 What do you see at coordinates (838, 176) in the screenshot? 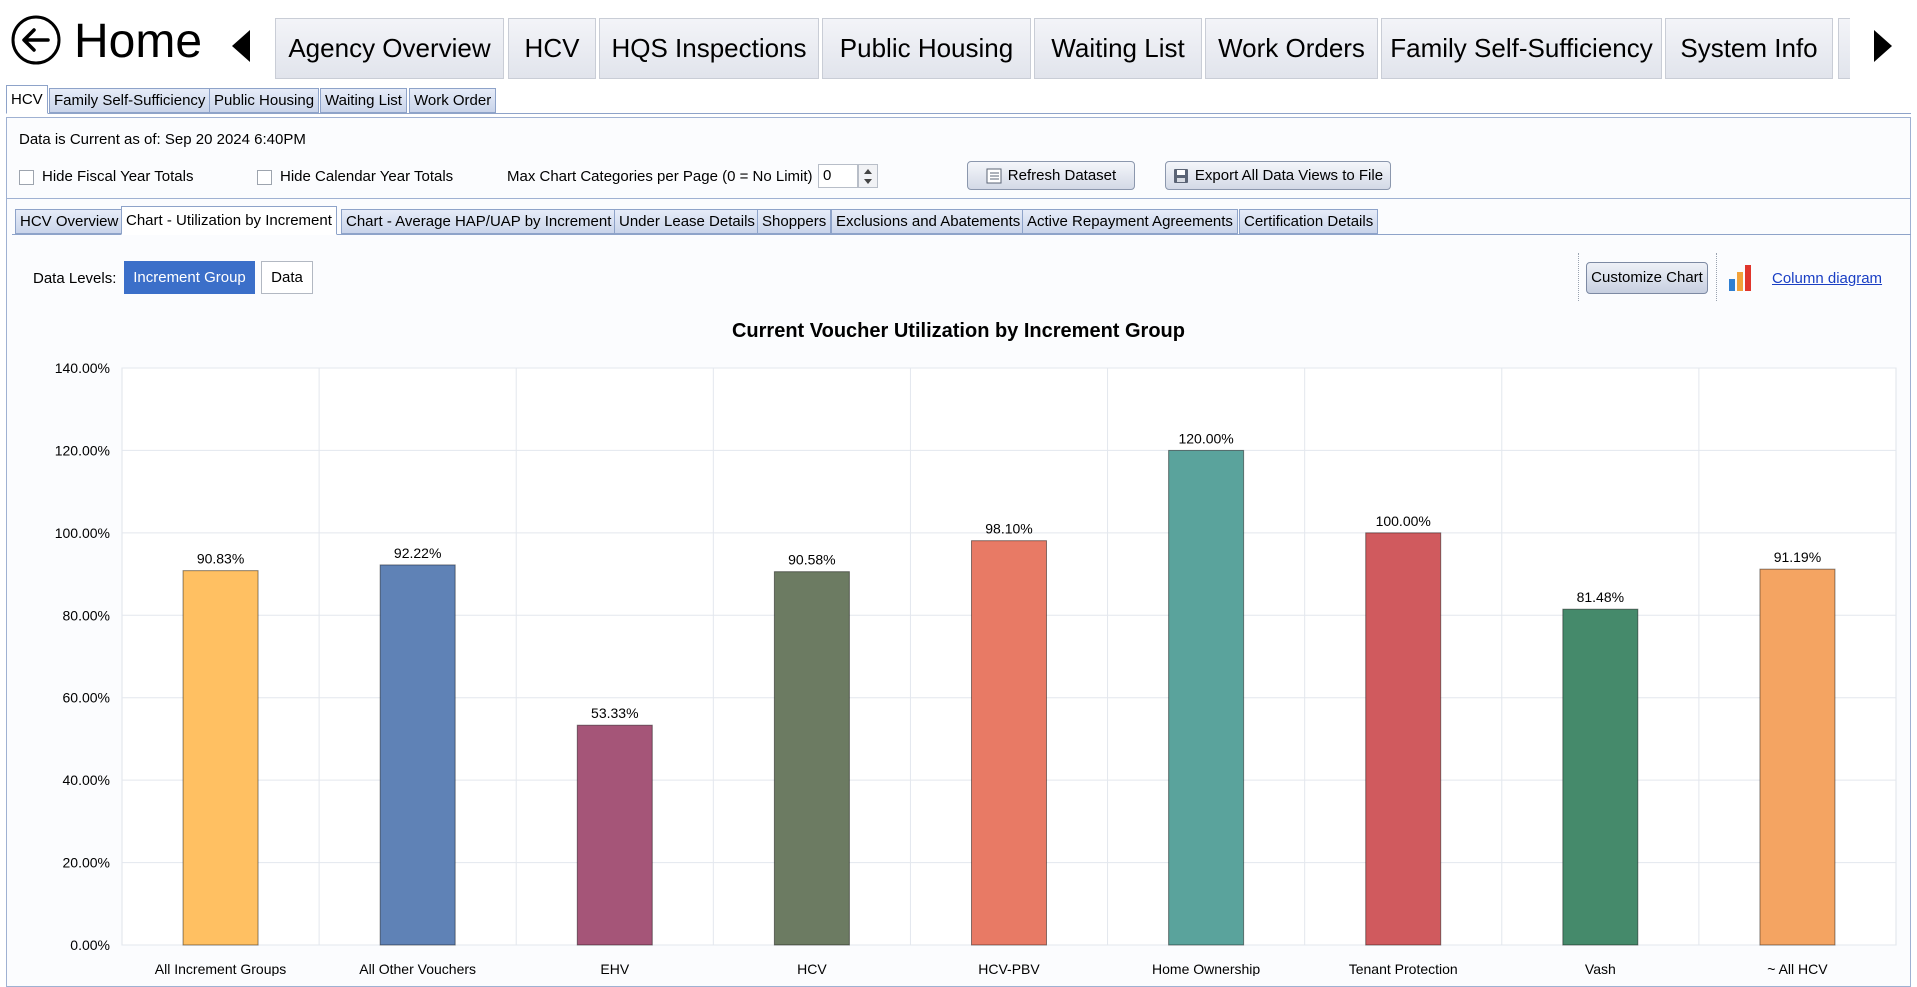
I see `max-categories-input: 0` at bounding box center [838, 176].